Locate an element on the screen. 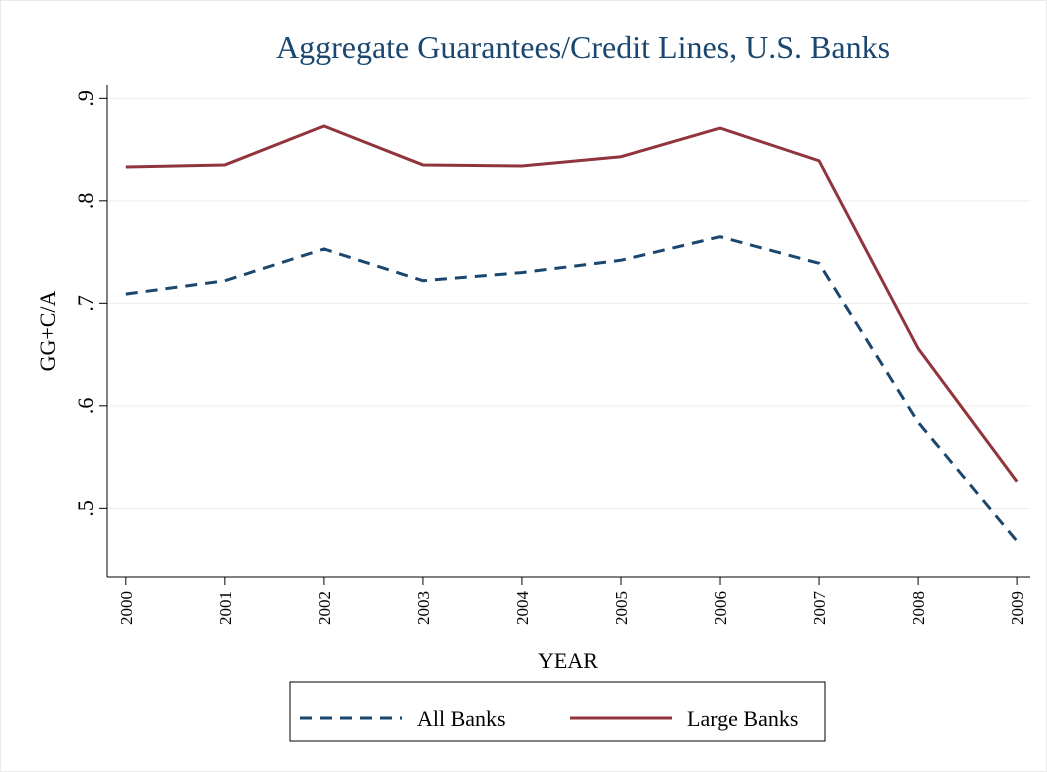  legend-label: All Banks is located at coordinates (461, 718).